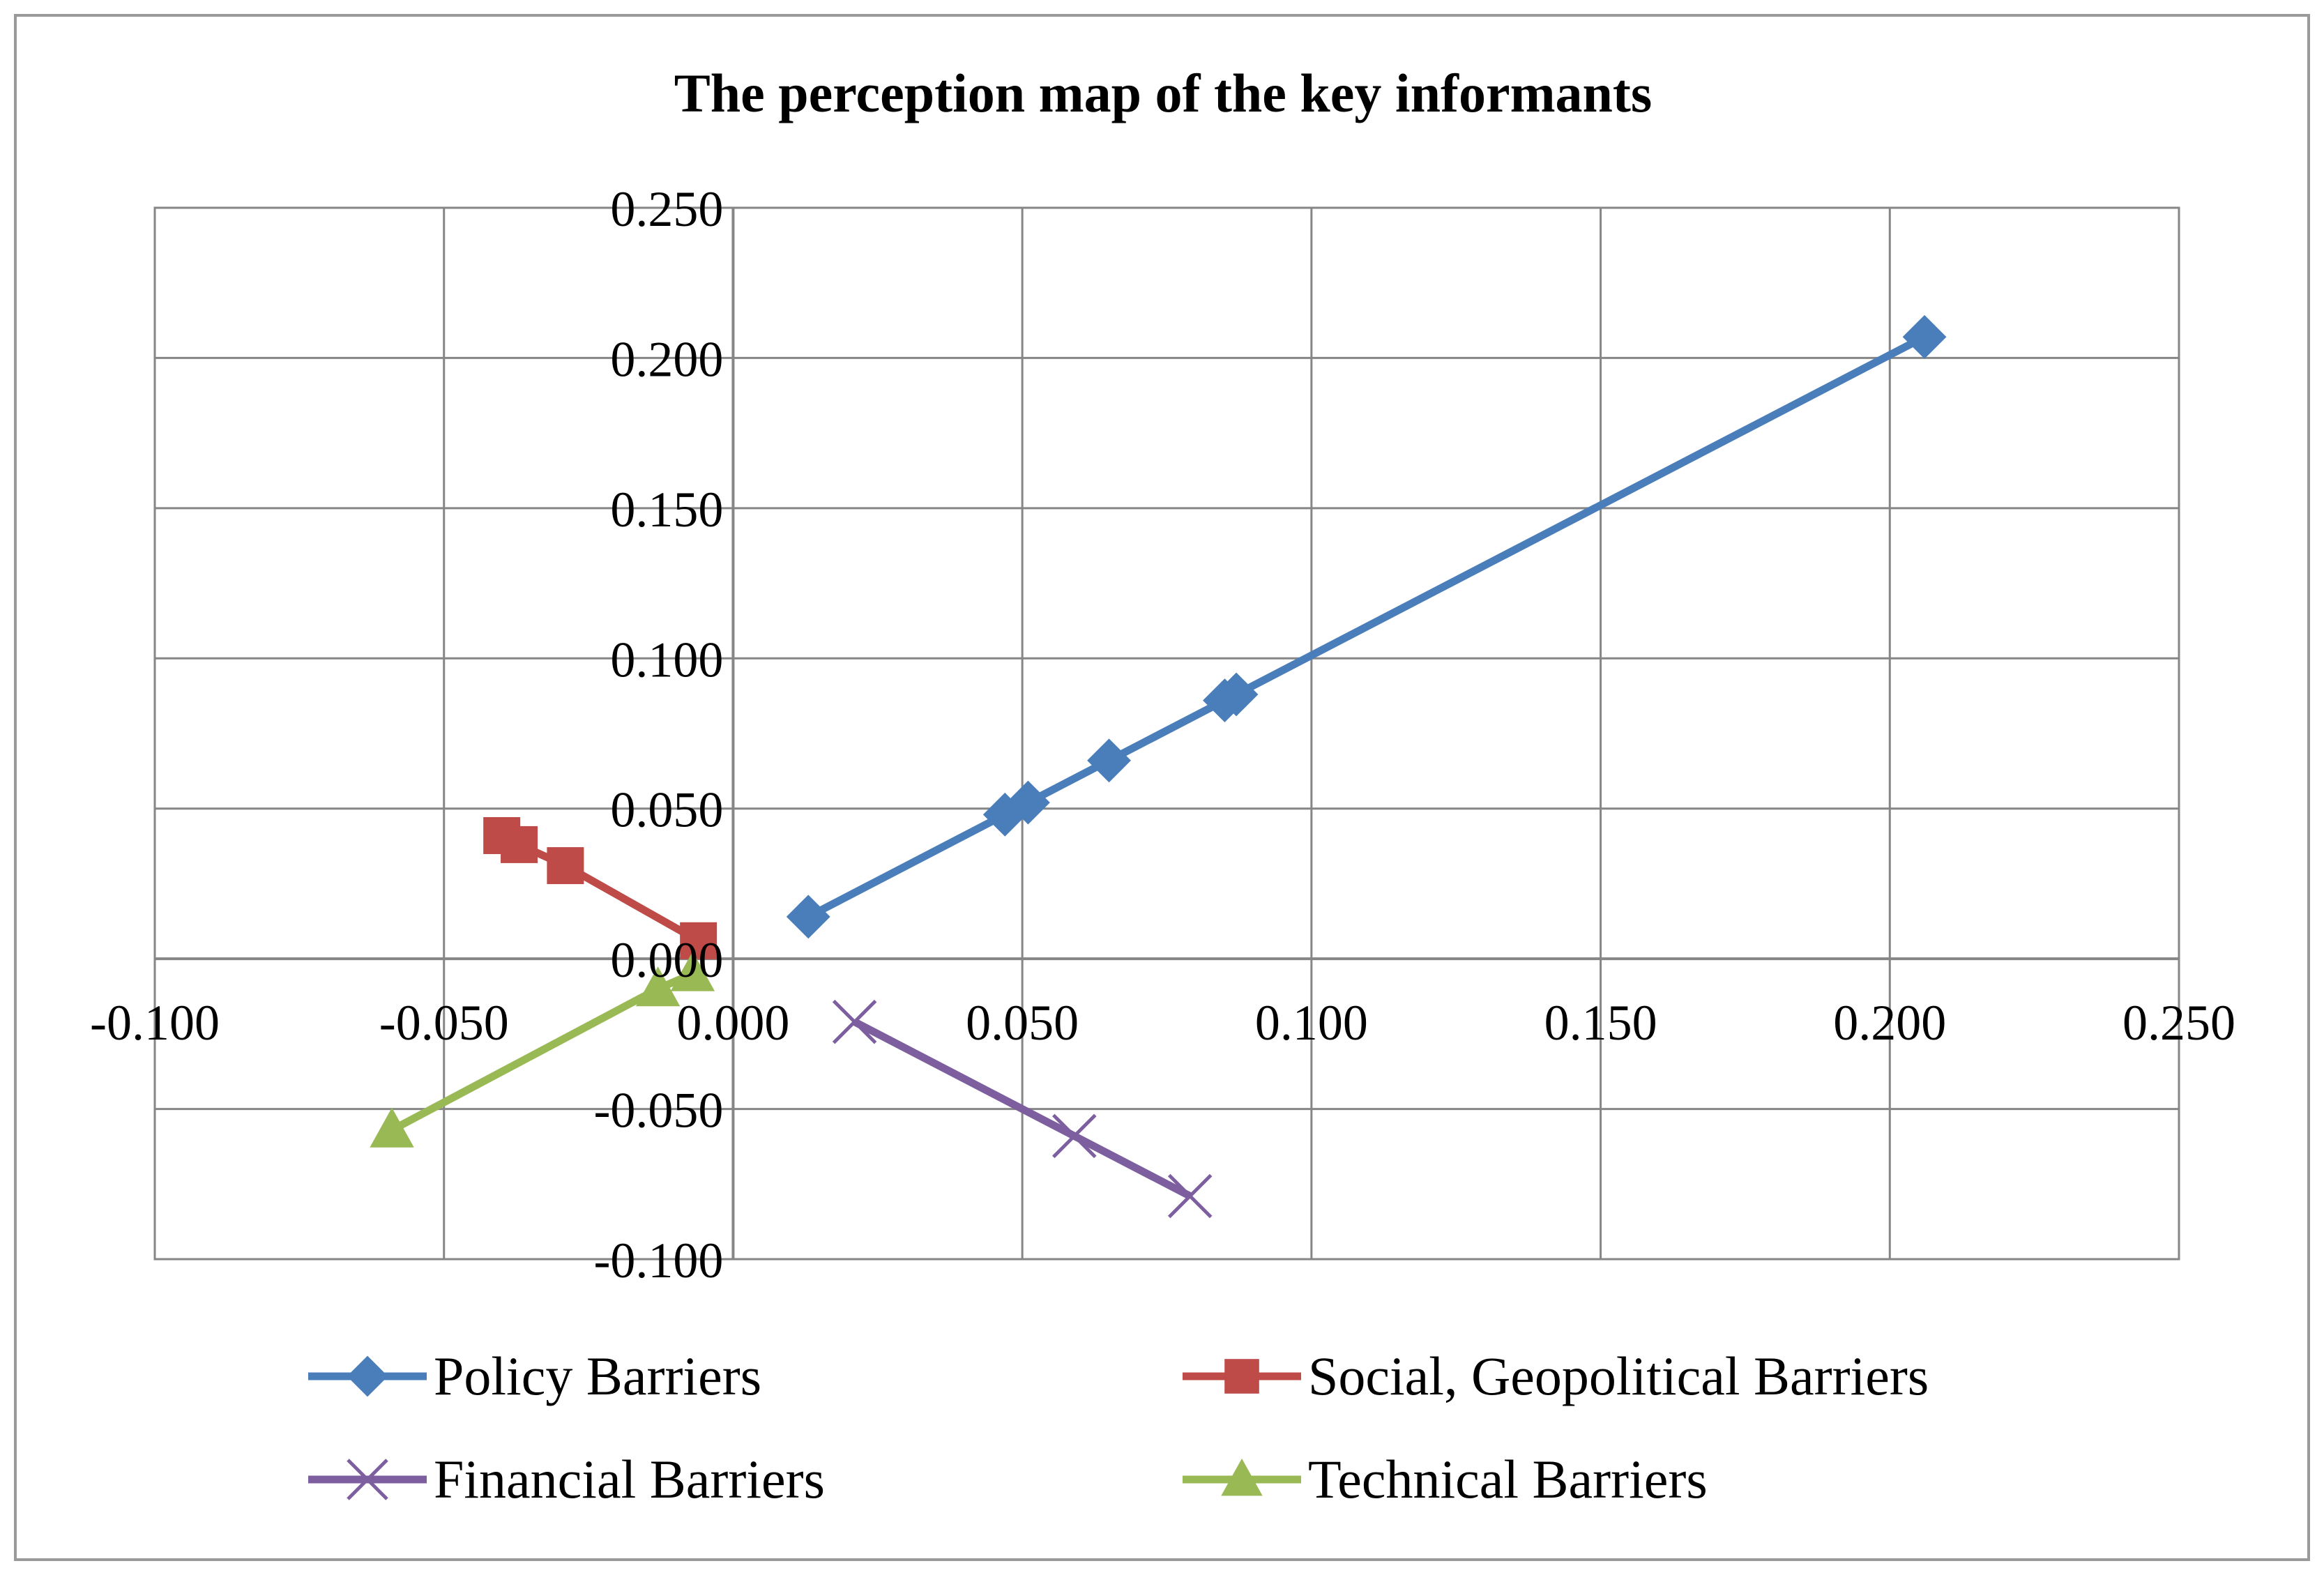 Image resolution: width=2324 pixels, height=1575 pixels. What do you see at coordinates (444, 1023) in the screenshot?
I see `x-tick-label: -0.050` at bounding box center [444, 1023].